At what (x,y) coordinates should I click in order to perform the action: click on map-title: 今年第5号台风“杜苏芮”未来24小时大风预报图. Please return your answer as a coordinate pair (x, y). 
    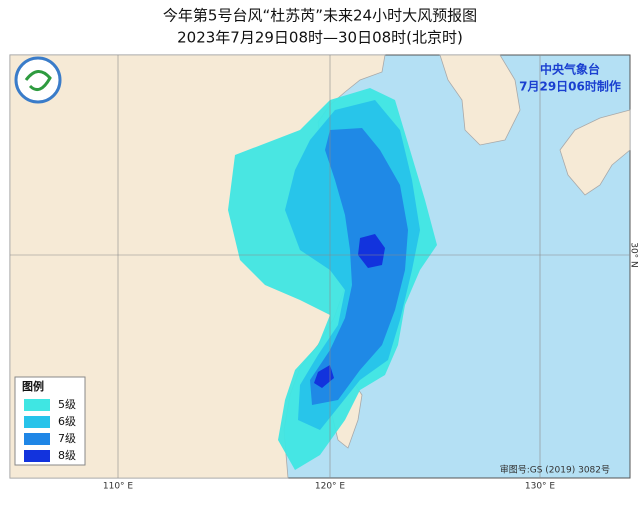
    Looking at the image, I should click on (320, 16).